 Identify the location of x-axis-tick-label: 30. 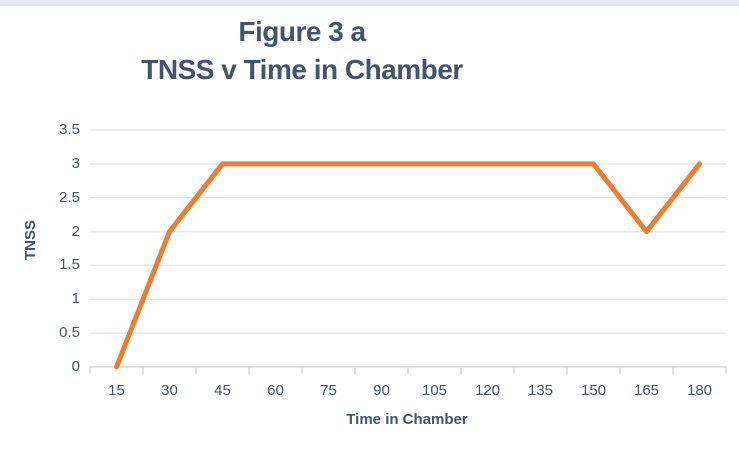
(169, 390).